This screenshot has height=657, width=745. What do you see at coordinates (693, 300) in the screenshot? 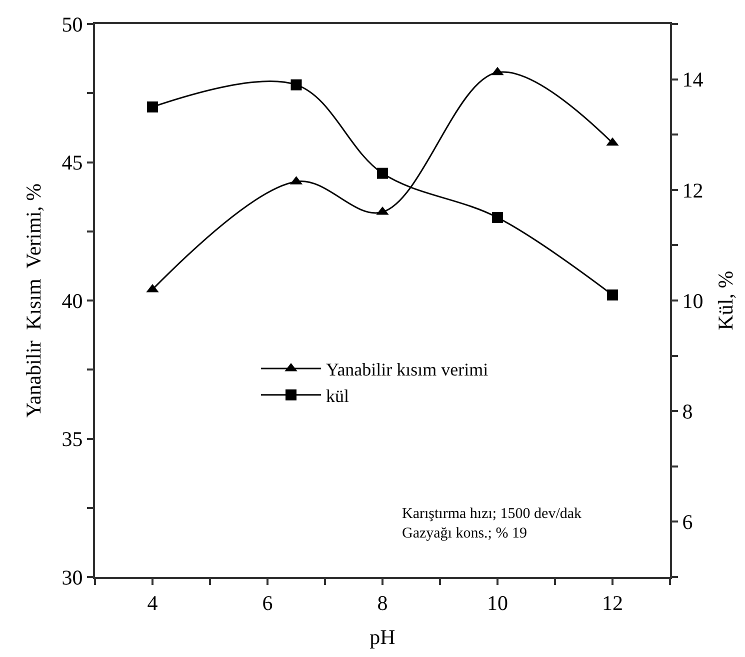
I see `y2-tick-label: 10` at bounding box center [693, 300].